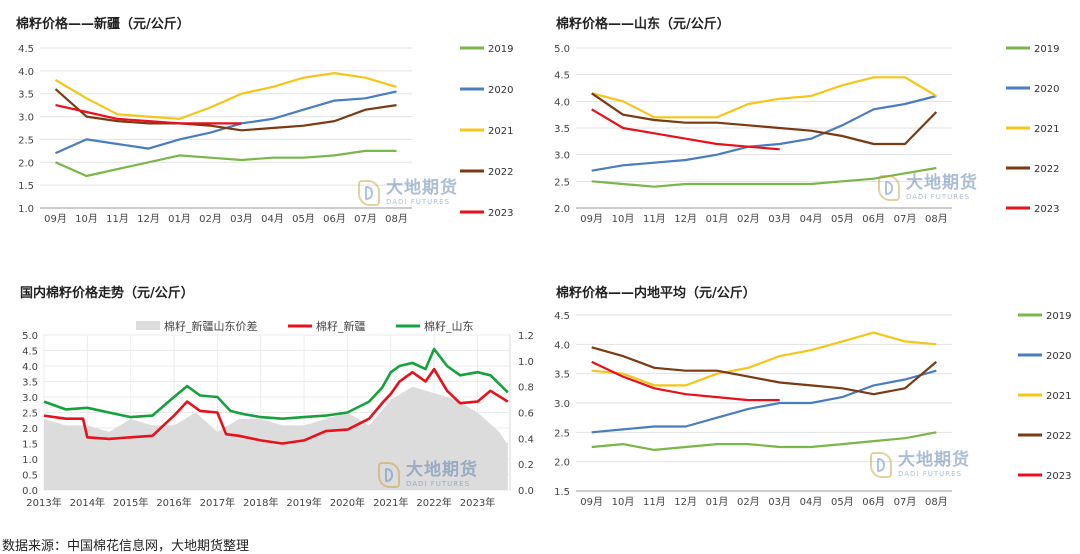 The height and width of the screenshot is (554, 1080). Describe the element at coordinates (390, 502) in the screenshot. I see `x-tick-label: 2021年` at that location.